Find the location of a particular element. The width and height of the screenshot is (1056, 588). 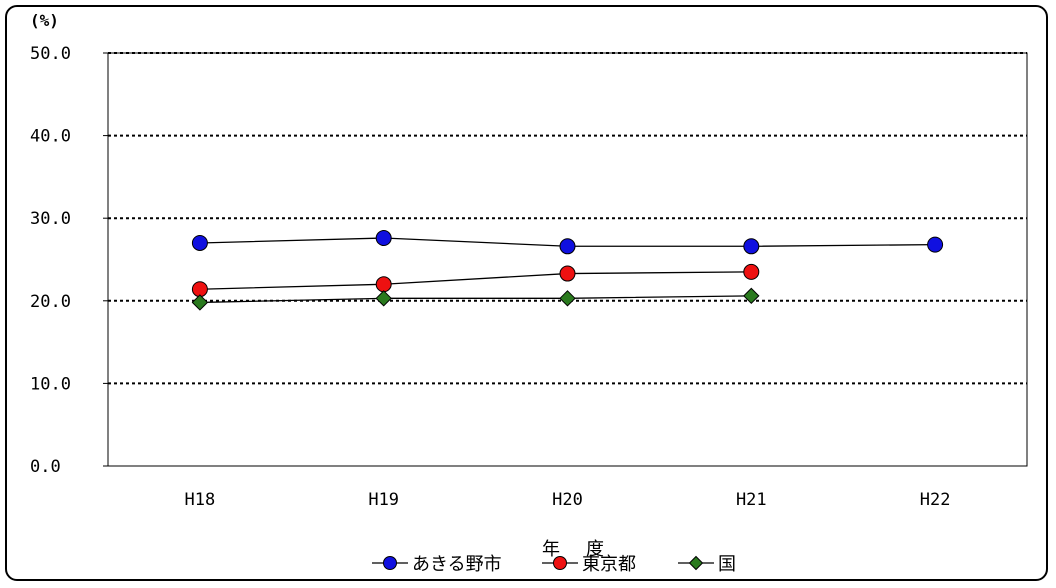

y-unit-label: (%) is located at coordinates (44, 20).